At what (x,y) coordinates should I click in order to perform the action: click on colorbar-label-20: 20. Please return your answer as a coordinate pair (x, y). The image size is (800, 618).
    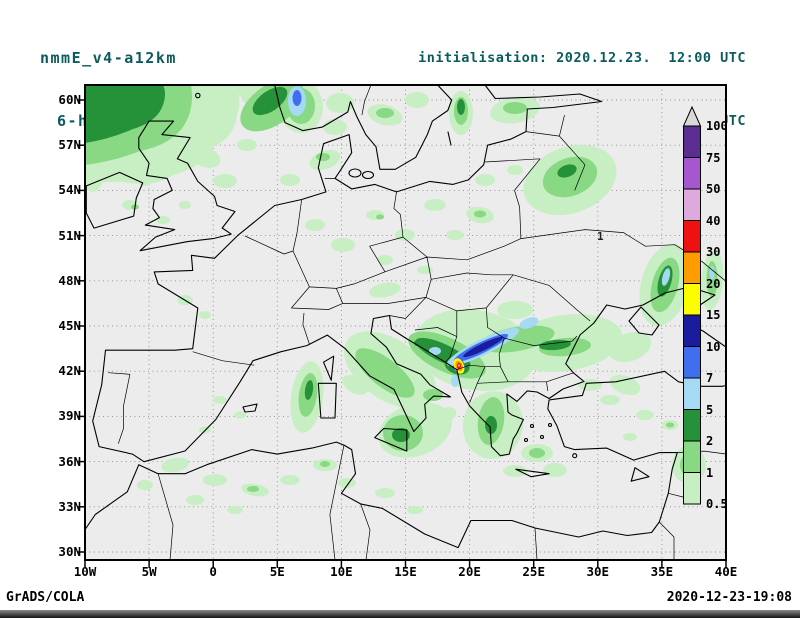
    Looking at the image, I should click on (713, 283).